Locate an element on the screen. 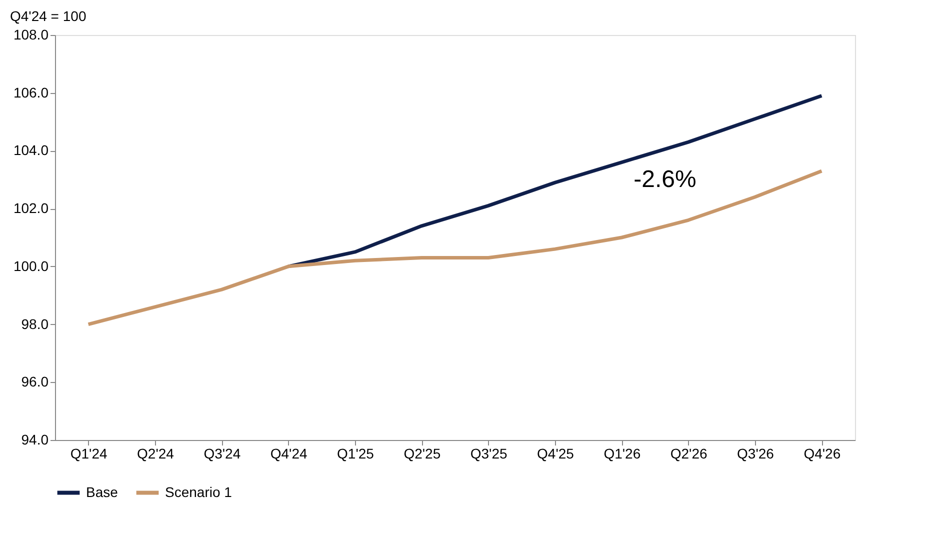 This screenshot has width=930, height=536. y-tick-label: 100.0 is located at coordinates (31, 266).